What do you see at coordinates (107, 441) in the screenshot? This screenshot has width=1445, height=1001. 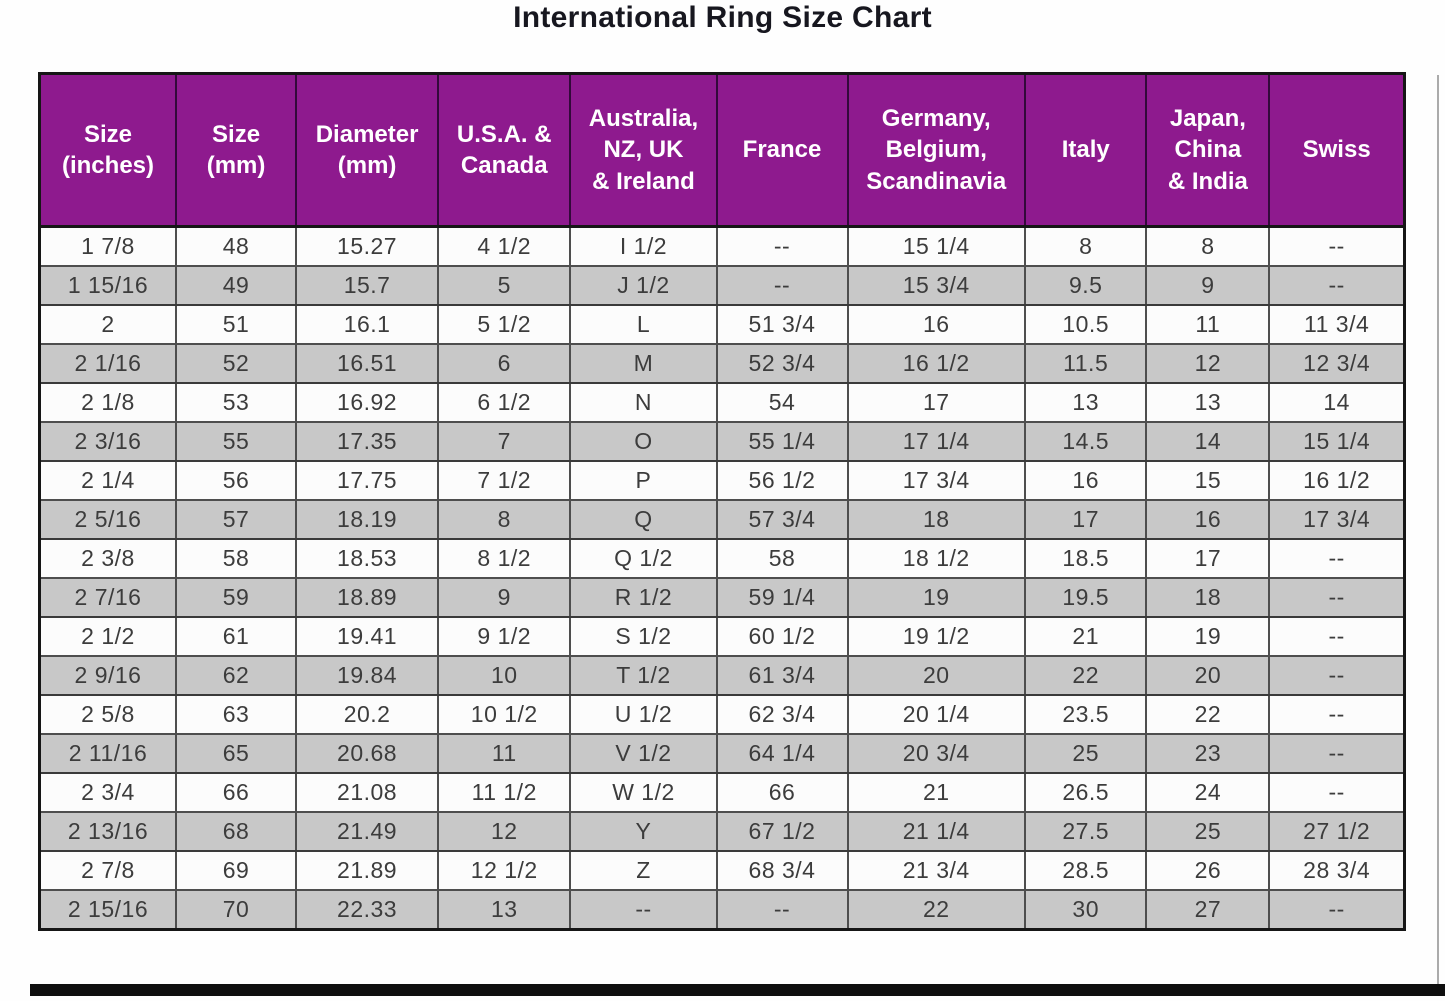 I see `table-cell: 2 3/16` at bounding box center [107, 441].